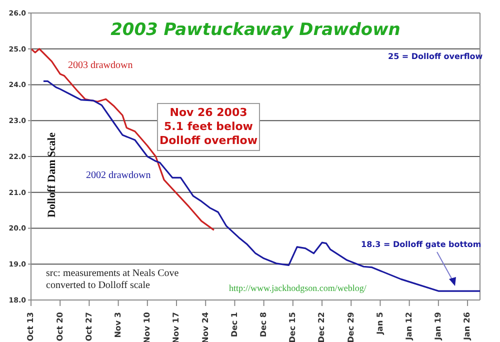 This screenshot has width=500, height=342. Describe the element at coordinates (208, 127) in the screenshot. I see `annotation: Nov 26 2003 5.1 feet below Dolloff overflow` at that location.